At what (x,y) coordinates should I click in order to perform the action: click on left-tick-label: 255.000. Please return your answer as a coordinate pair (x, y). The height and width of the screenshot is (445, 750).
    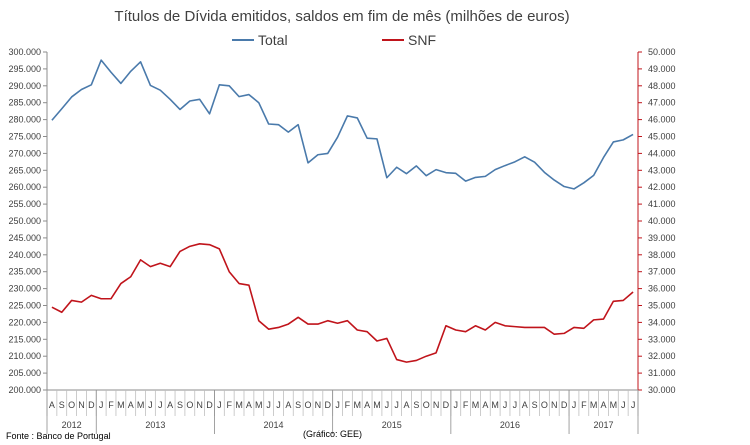
    Looking at the image, I should click on (24, 204).